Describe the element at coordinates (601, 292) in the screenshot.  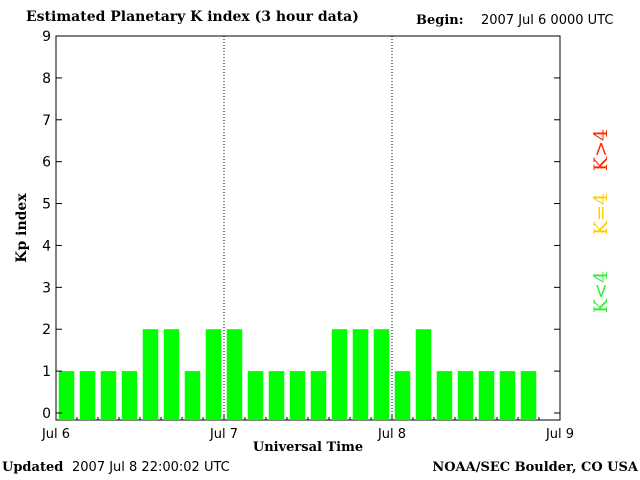
I see `legend-k-less-4: K<4` at that location.